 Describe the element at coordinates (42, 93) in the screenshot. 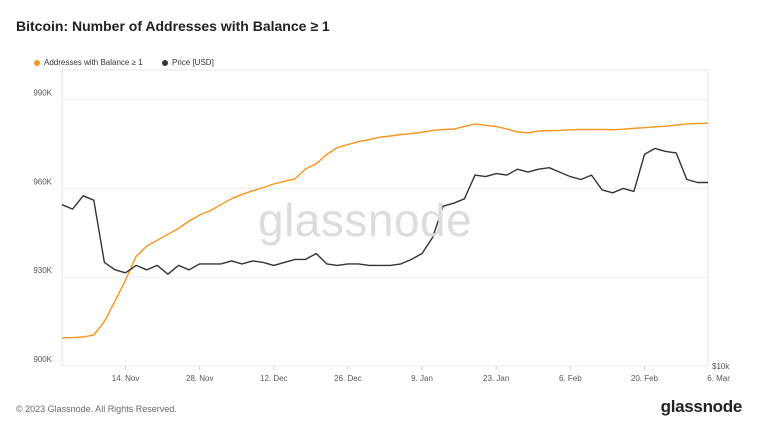

I see `y-tick-label: 990K` at that location.